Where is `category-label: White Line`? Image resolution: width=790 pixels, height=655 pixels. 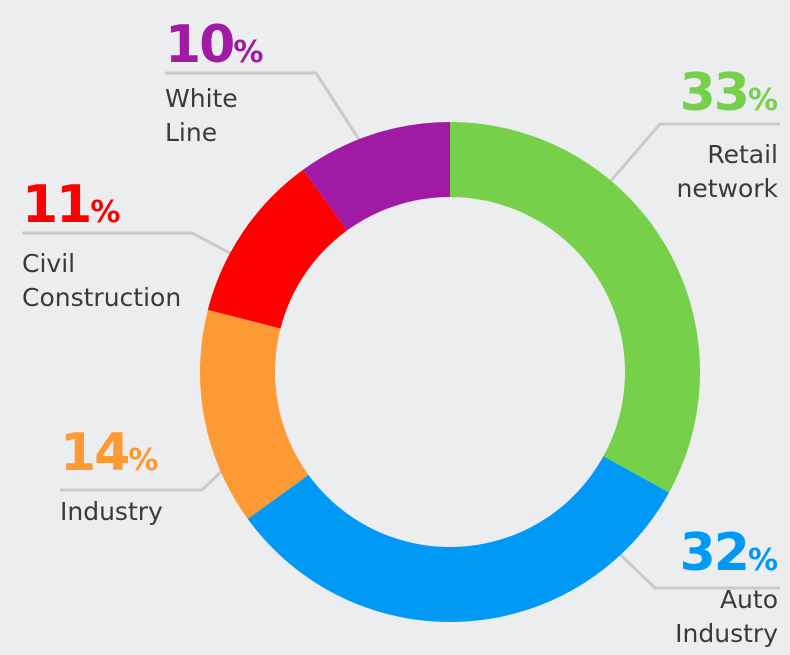
category-label: White Line is located at coordinates (201, 115).